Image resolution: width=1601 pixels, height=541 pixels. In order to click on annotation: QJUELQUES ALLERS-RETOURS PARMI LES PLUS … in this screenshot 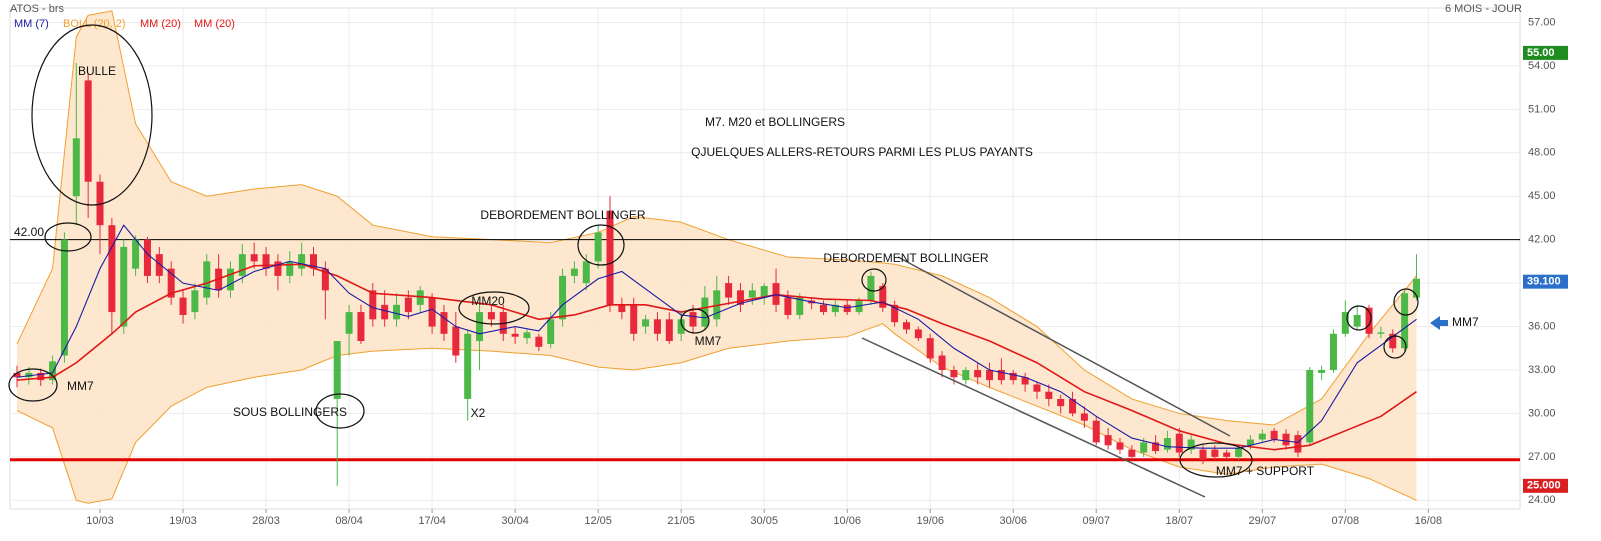, I will do `click(862, 152)`.